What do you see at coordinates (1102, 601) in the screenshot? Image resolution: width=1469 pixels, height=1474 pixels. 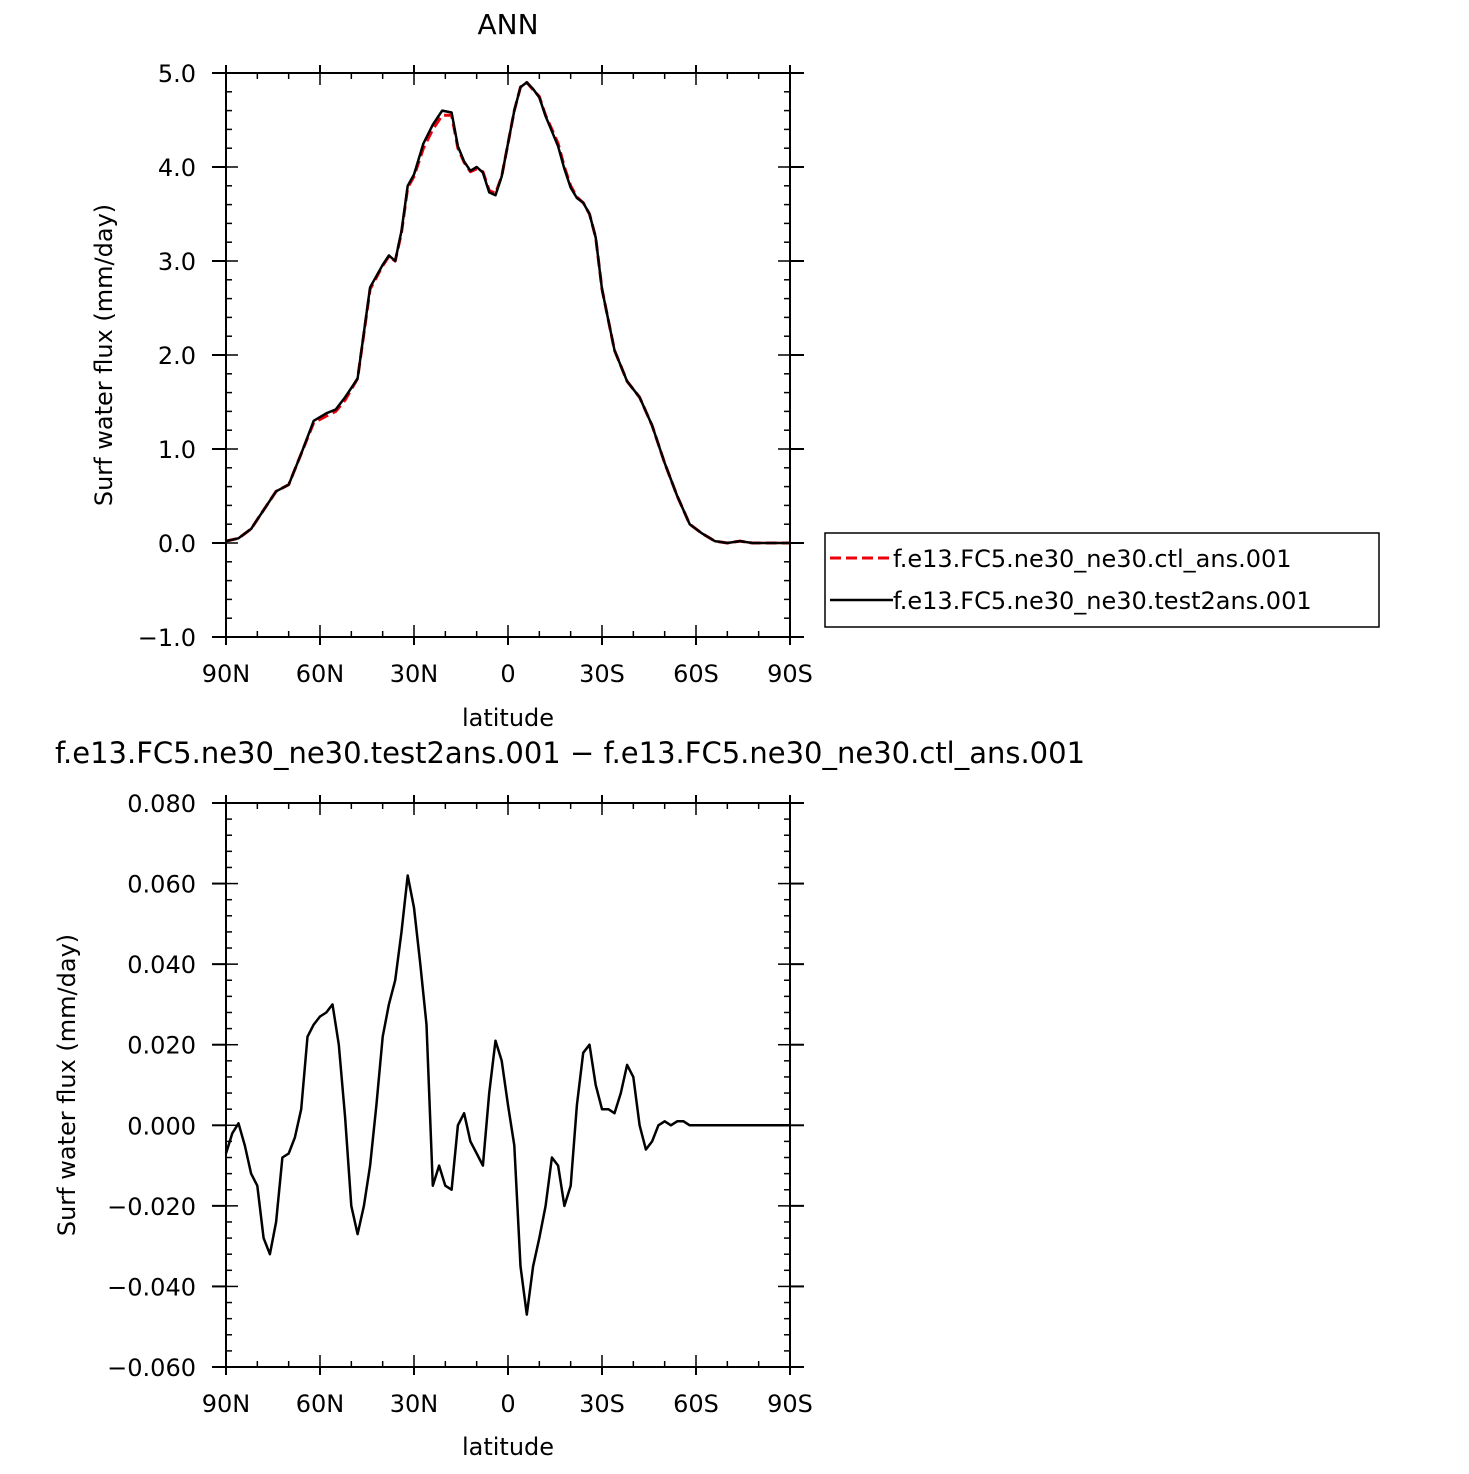 I see `legend-entry-test2: f.e13.FC5.ne30_ne30.test2ans.001` at bounding box center [1102, 601].